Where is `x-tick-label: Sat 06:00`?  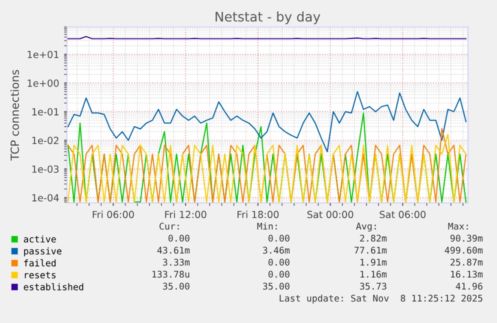
x-tick-label: Sat 06:00 is located at coordinates (403, 214).